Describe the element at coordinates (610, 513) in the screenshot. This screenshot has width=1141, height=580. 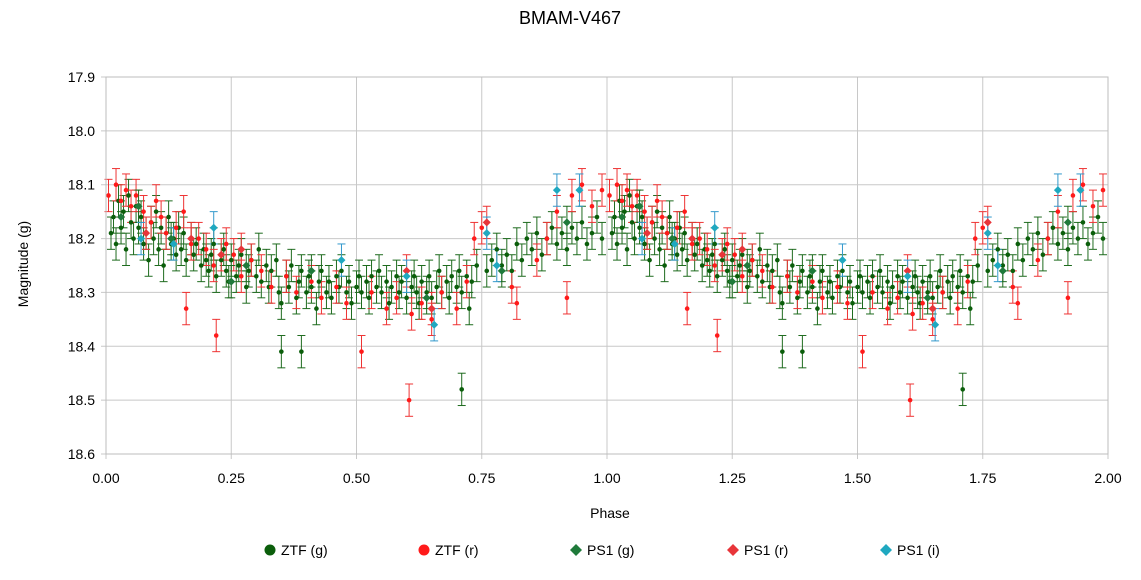
I see `x-axis-title: Phase` at that location.